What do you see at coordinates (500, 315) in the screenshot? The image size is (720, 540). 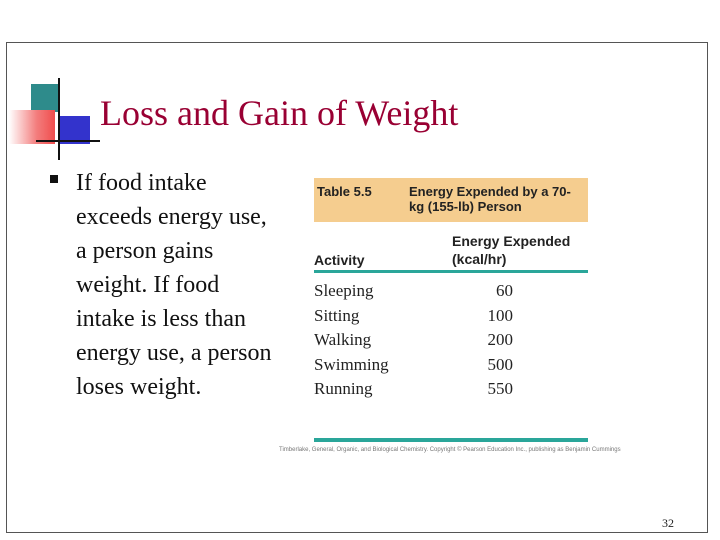 I see `energy-cell: 100` at bounding box center [500, 315].